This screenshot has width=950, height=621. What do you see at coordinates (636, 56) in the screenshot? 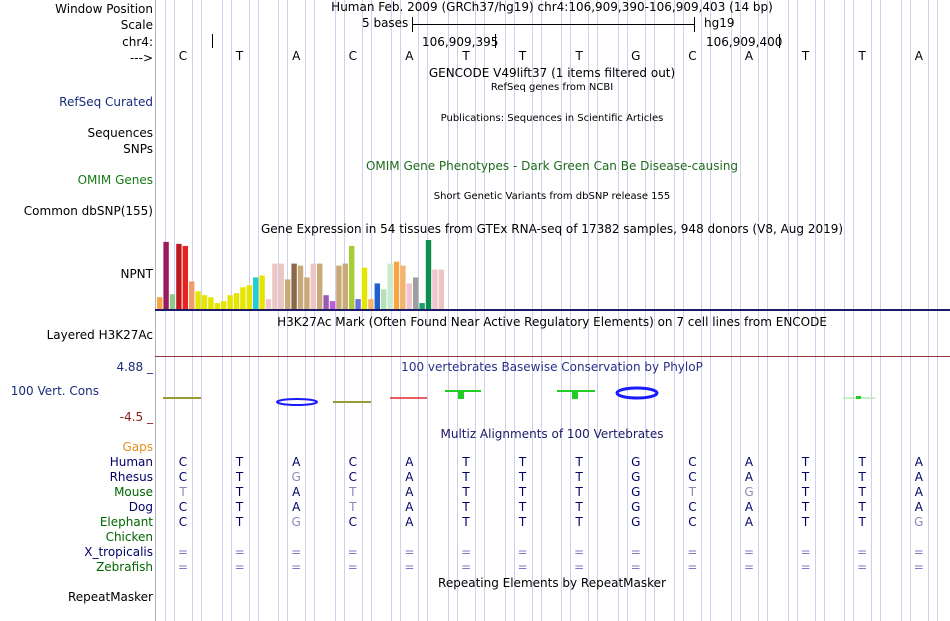
I see `reference-base: G` at bounding box center [636, 56].